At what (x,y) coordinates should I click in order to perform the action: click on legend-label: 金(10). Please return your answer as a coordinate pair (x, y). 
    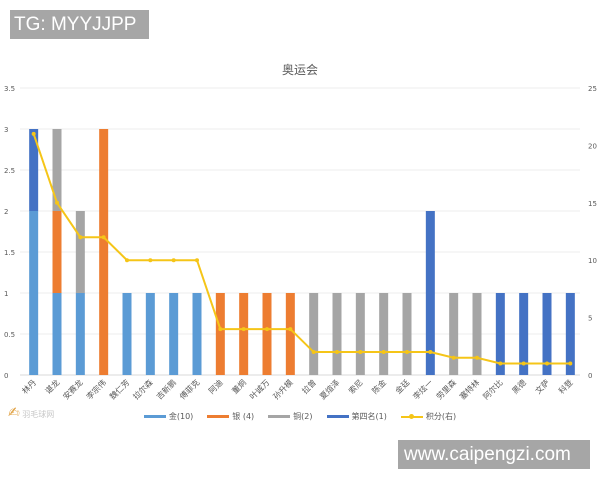
    Looking at the image, I should click on (181, 416).